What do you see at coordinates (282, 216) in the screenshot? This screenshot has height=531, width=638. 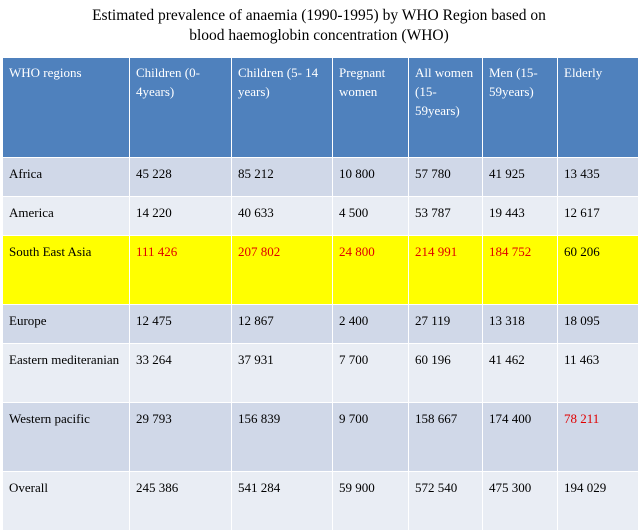 I see `value-cell: 40 633` at bounding box center [282, 216].